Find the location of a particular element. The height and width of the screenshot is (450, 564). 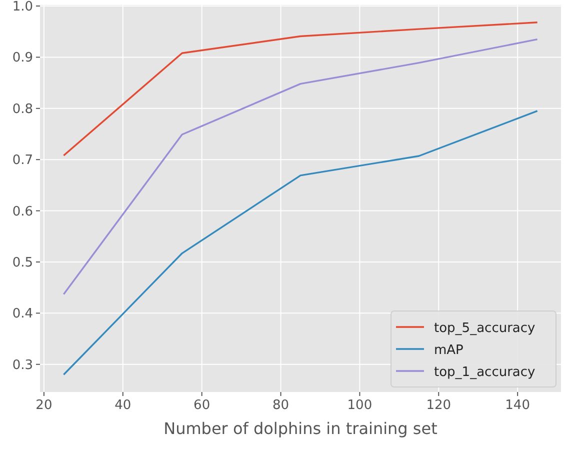

y-tick-label: 0.7 is located at coordinates (22, 160).